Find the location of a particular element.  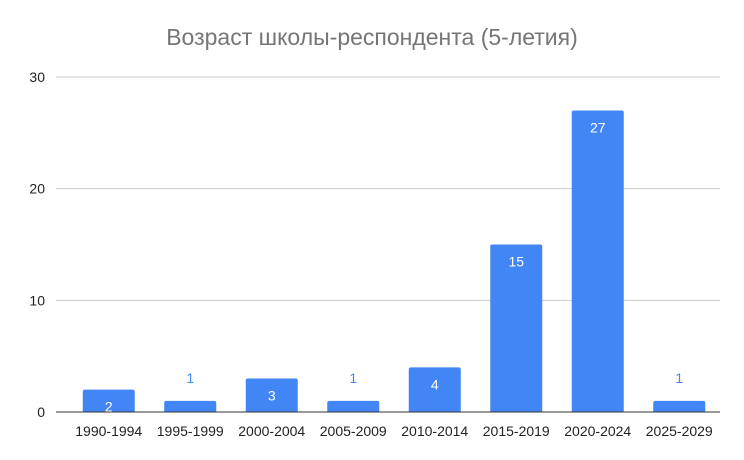

data-label: 27 is located at coordinates (598, 128).